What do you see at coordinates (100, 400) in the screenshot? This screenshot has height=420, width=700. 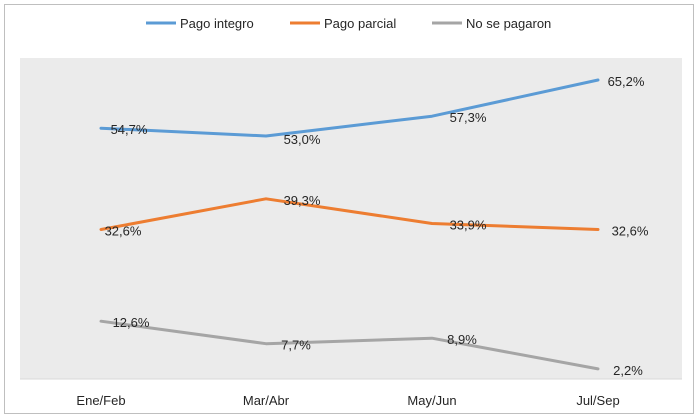 I see `x-tick-label: Ene/Feb` at bounding box center [100, 400].